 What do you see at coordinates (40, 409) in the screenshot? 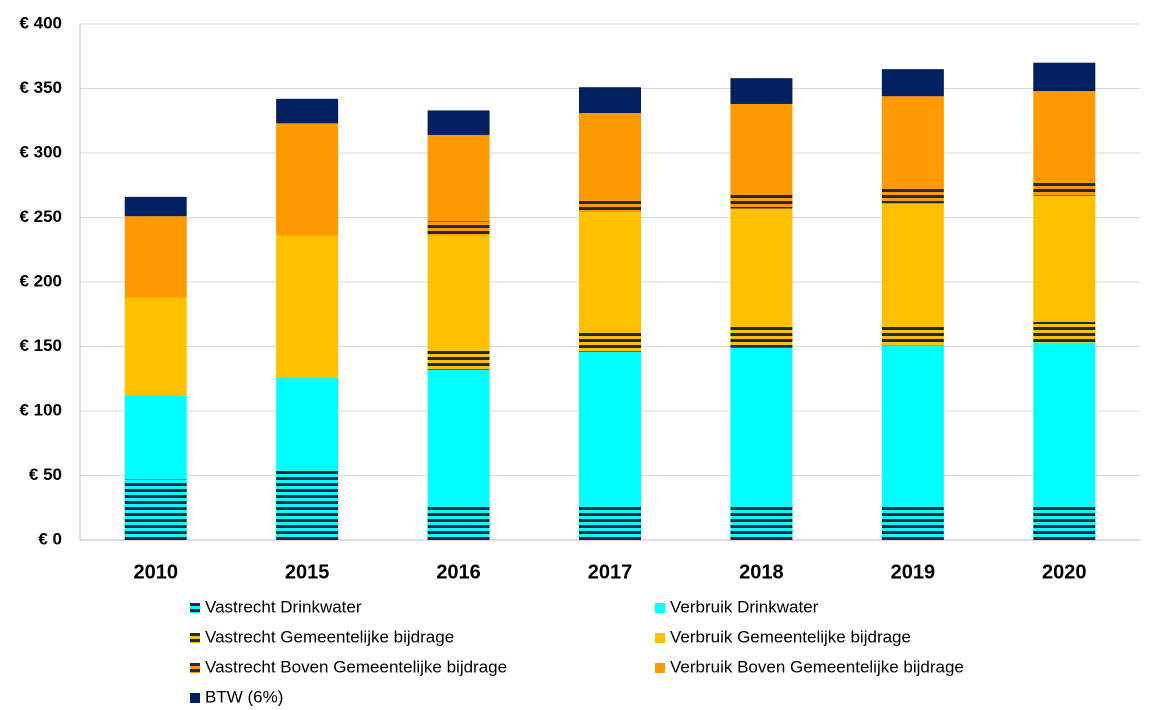
I see `y-tick-label: € 100` at bounding box center [40, 409].